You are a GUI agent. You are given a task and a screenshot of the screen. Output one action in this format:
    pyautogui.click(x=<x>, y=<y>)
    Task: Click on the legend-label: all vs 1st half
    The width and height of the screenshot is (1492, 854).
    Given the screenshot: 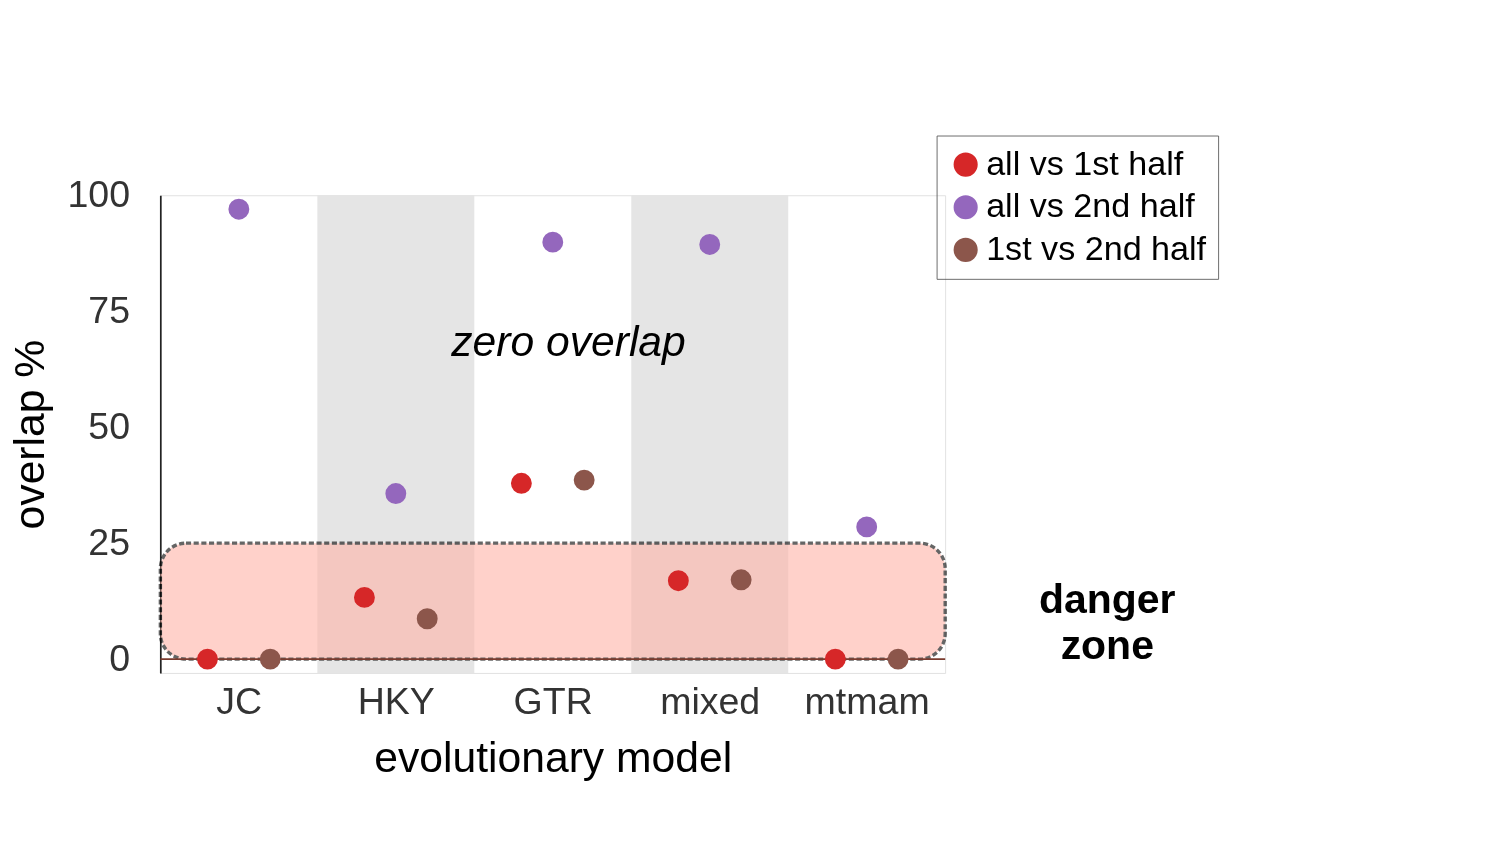 What is the action you would take?
    pyautogui.click(x=1085, y=162)
    